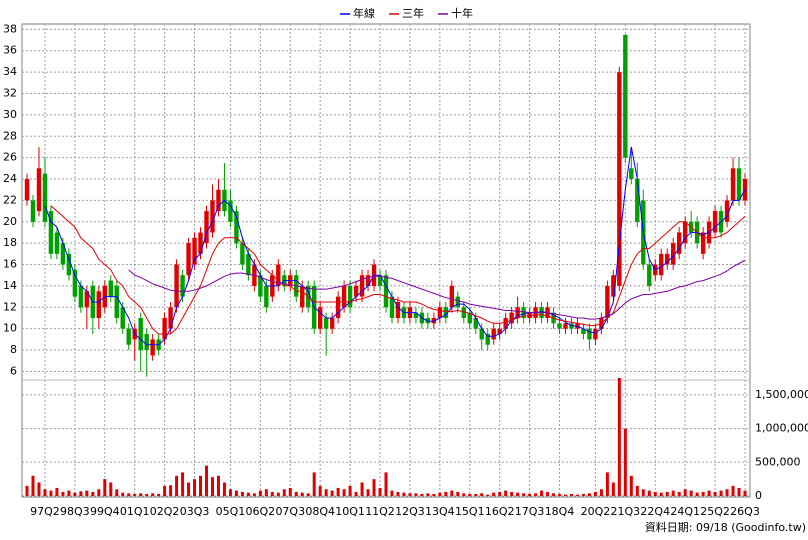 The width and height of the screenshot is (808, 540). Describe the element at coordinates (781, 428) in the screenshot. I see `volume-tick-label: 1,000,000` at that location.